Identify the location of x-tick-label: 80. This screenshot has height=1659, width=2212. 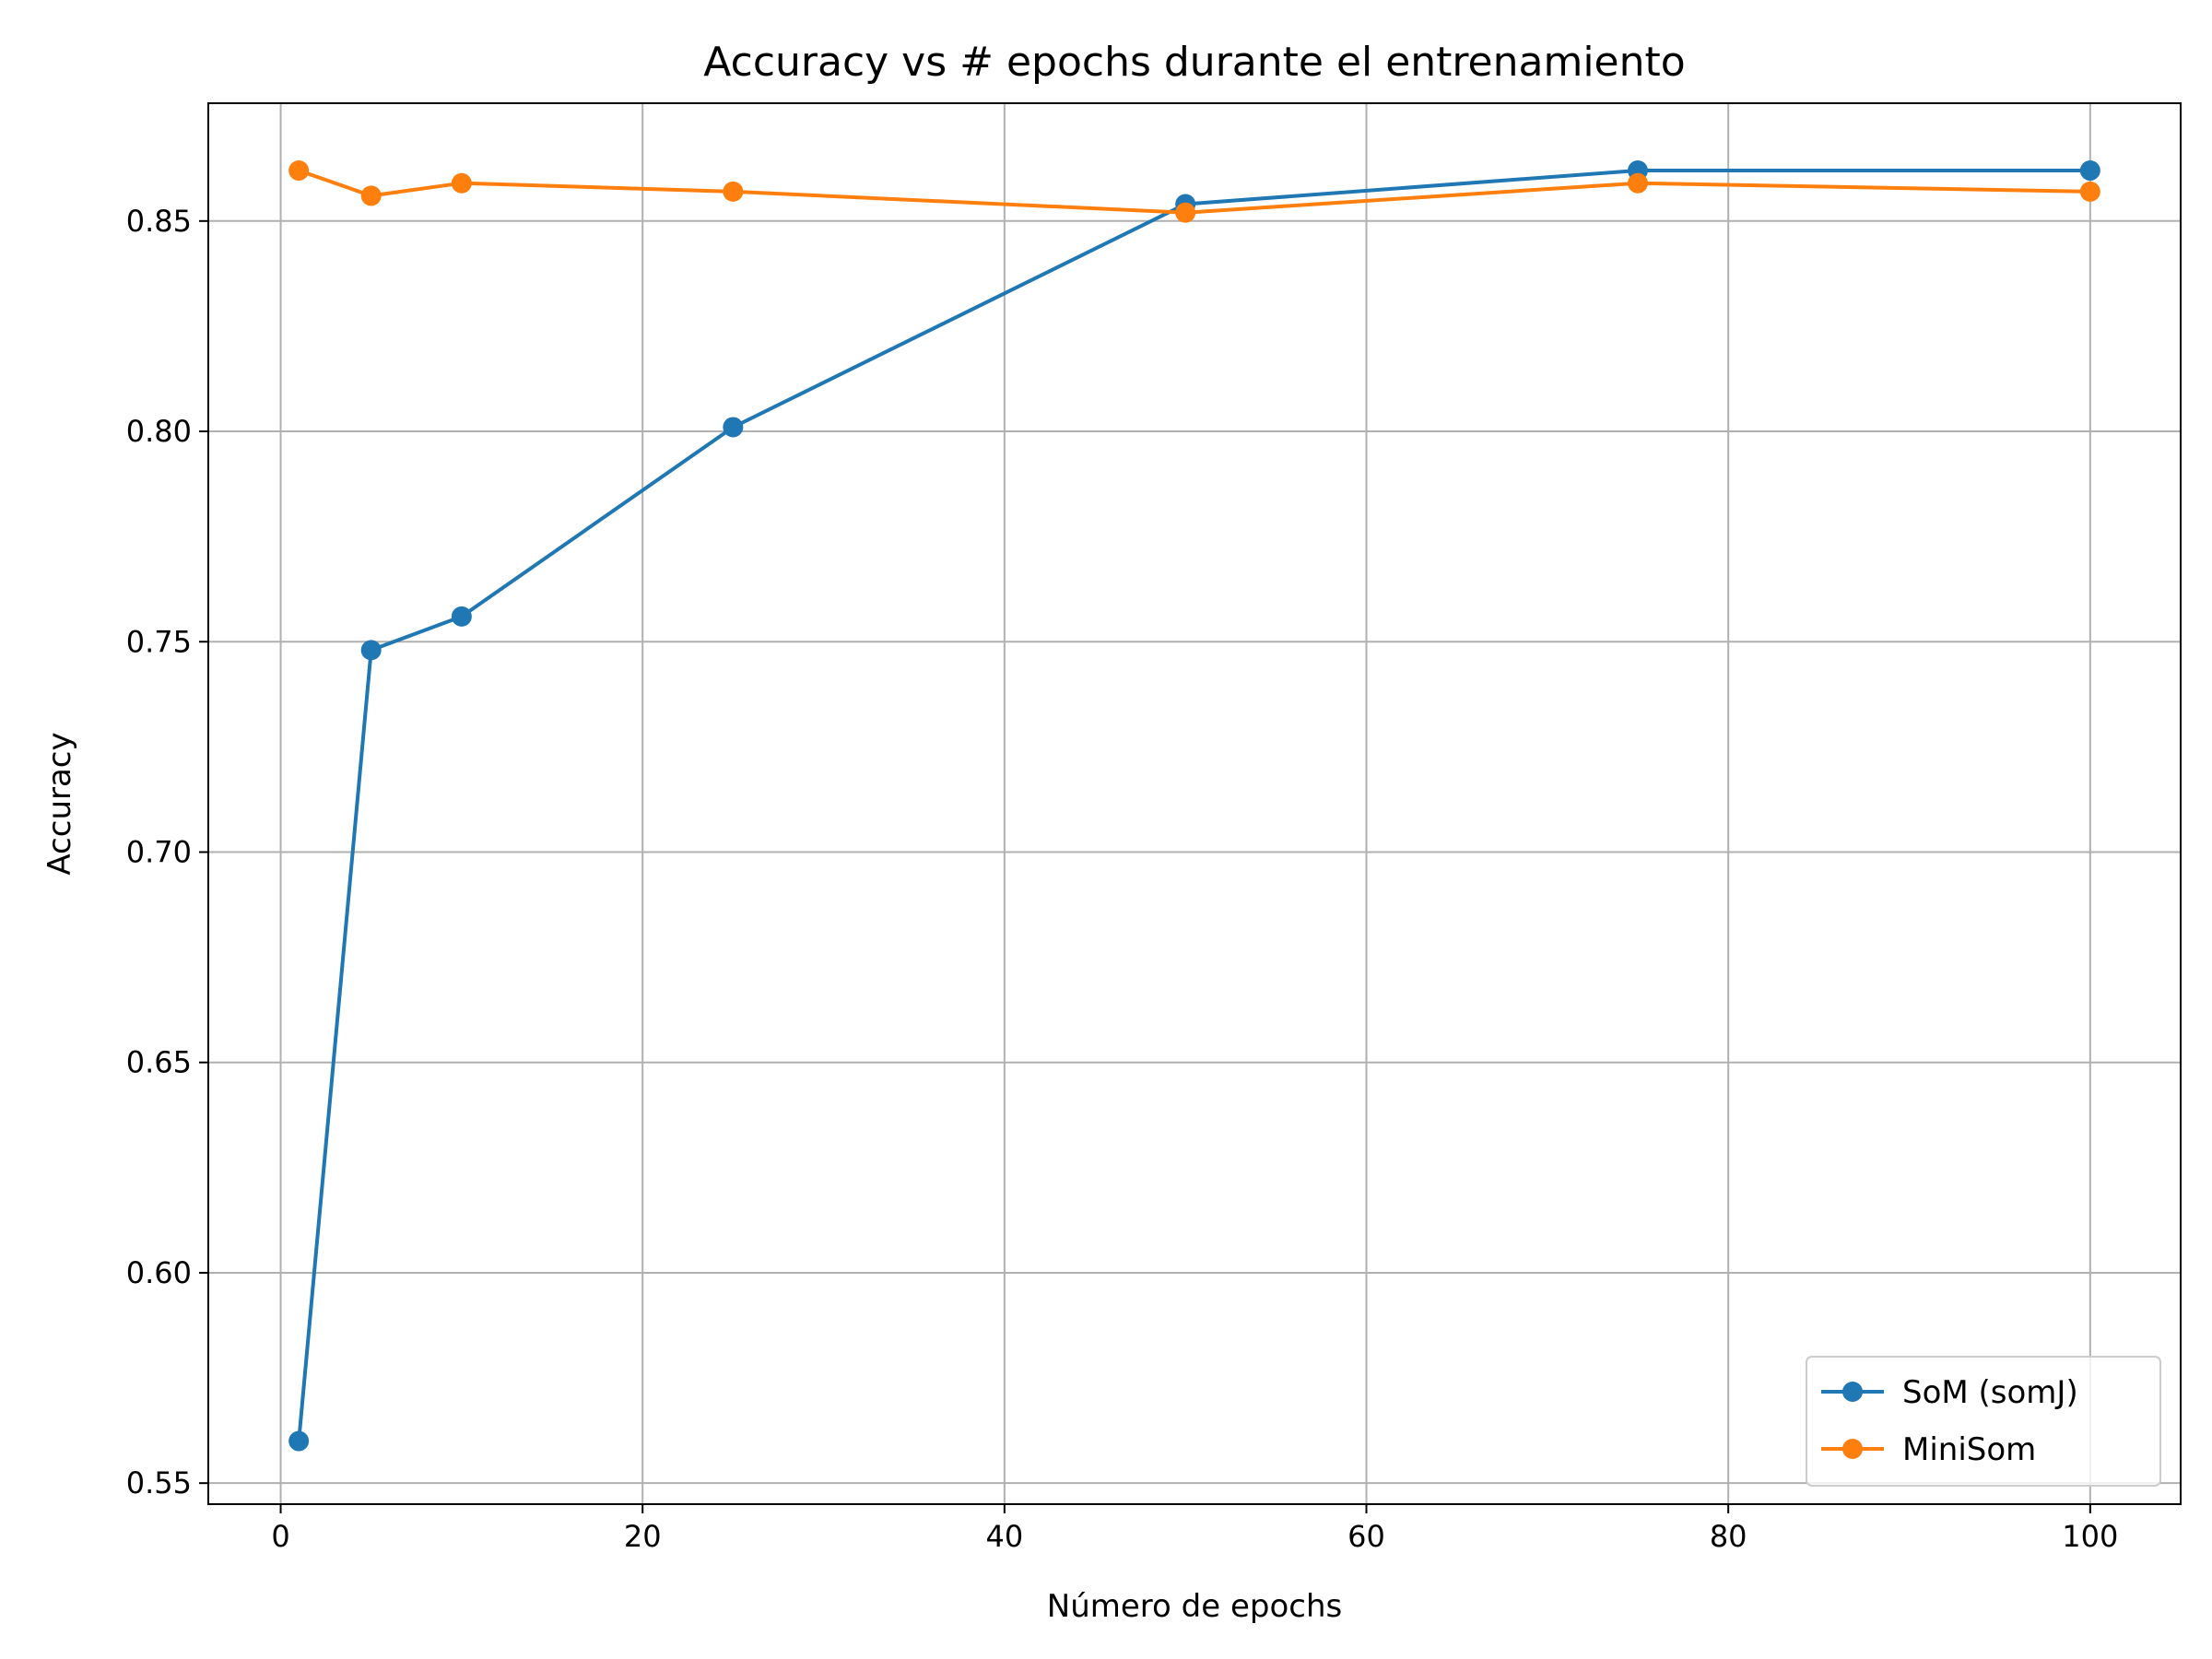
(1728, 1536).